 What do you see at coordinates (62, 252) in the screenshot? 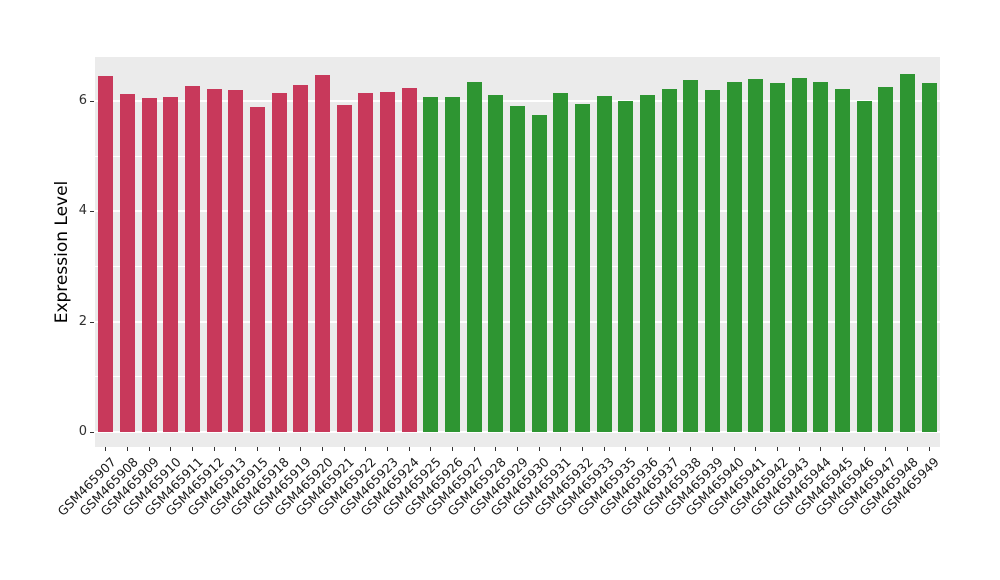
I see `y-axis-title: Expression Level` at bounding box center [62, 252].